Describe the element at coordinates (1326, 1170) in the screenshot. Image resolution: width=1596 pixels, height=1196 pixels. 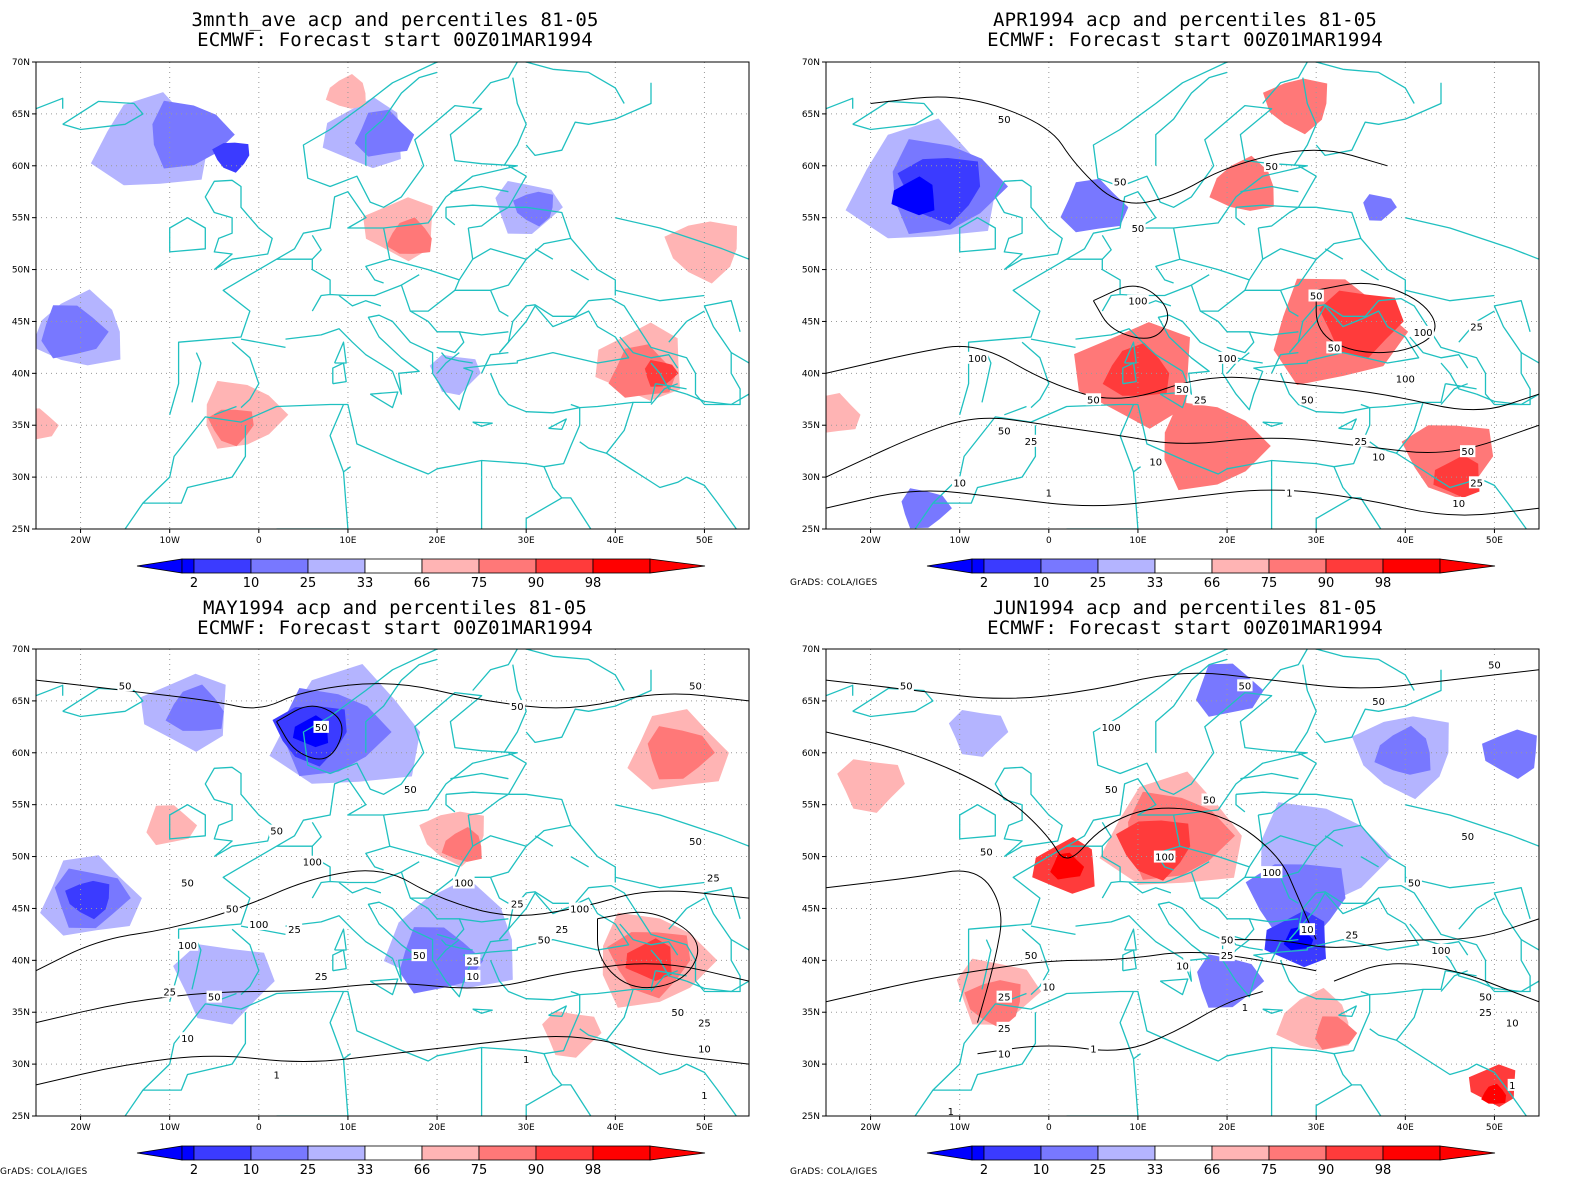
I see `colorbar-label: 90` at that location.